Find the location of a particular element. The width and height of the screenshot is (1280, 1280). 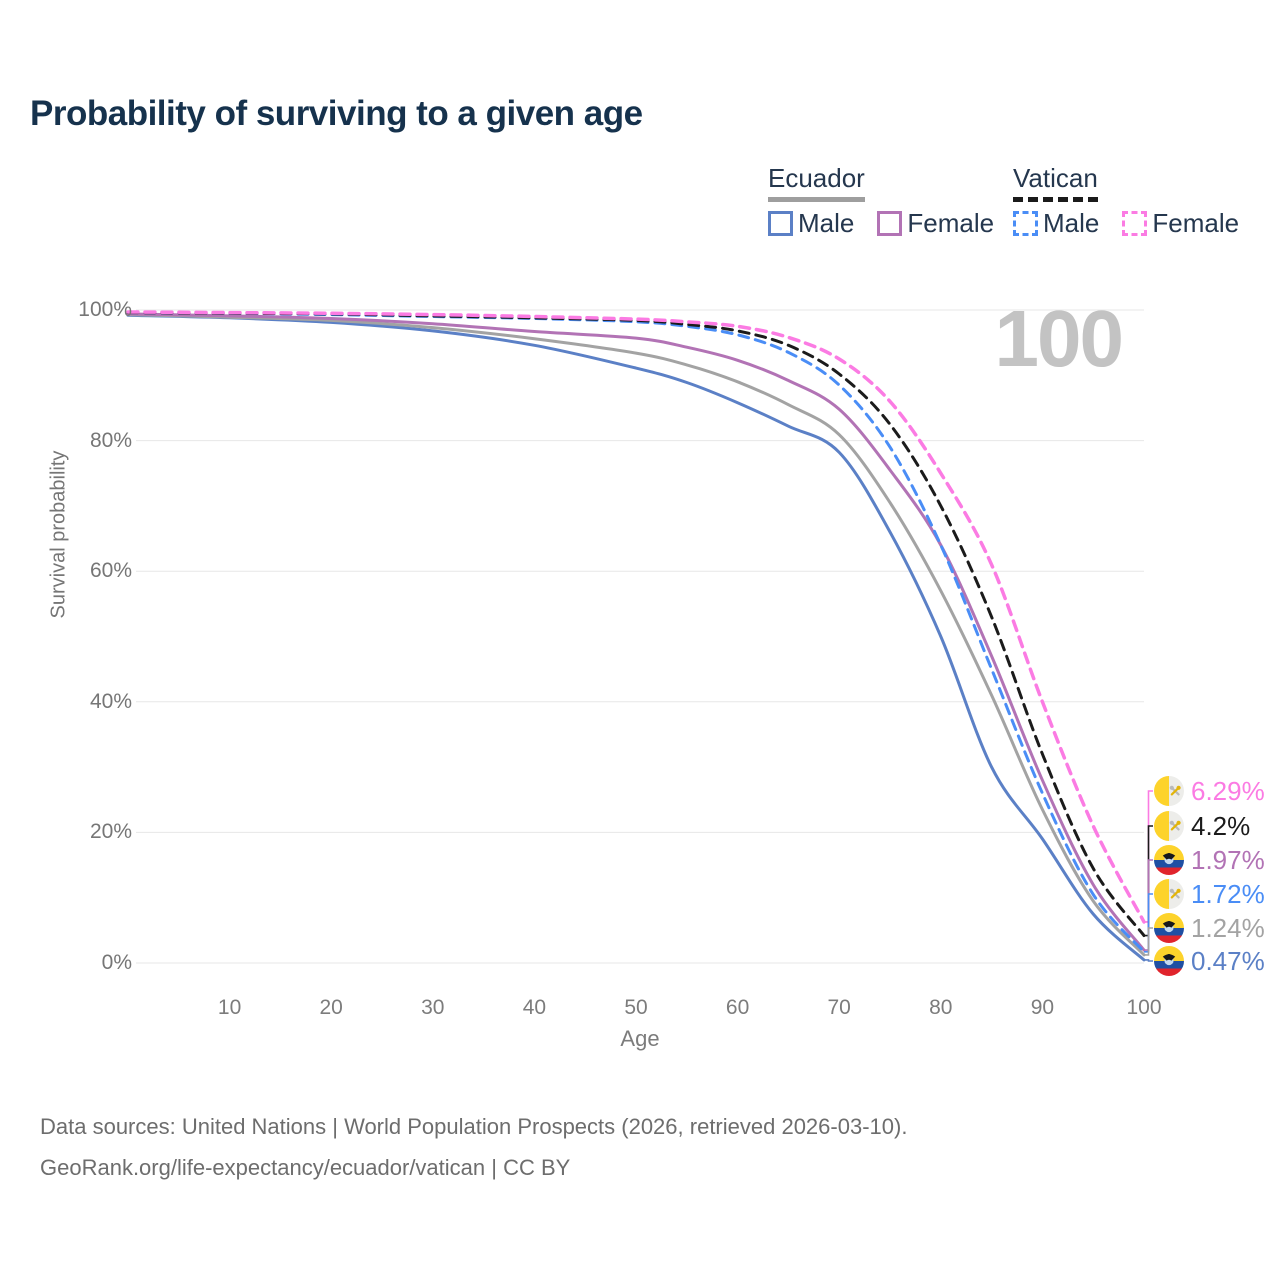

end-value: 0.47% is located at coordinates (1228, 961).